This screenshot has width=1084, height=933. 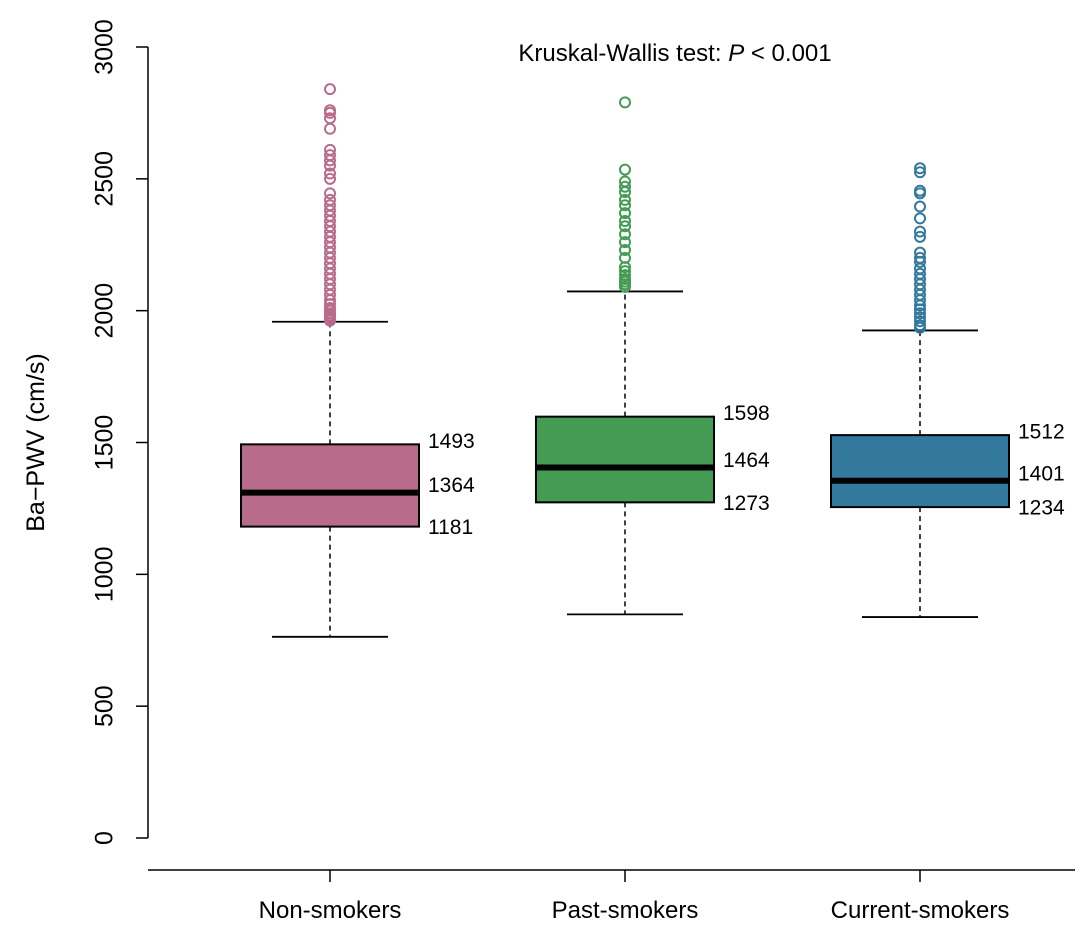 What do you see at coordinates (623, 53) in the screenshot?
I see `annotation-prefix: Kruskal-Wallis test:` at bounding box center [623, 53].